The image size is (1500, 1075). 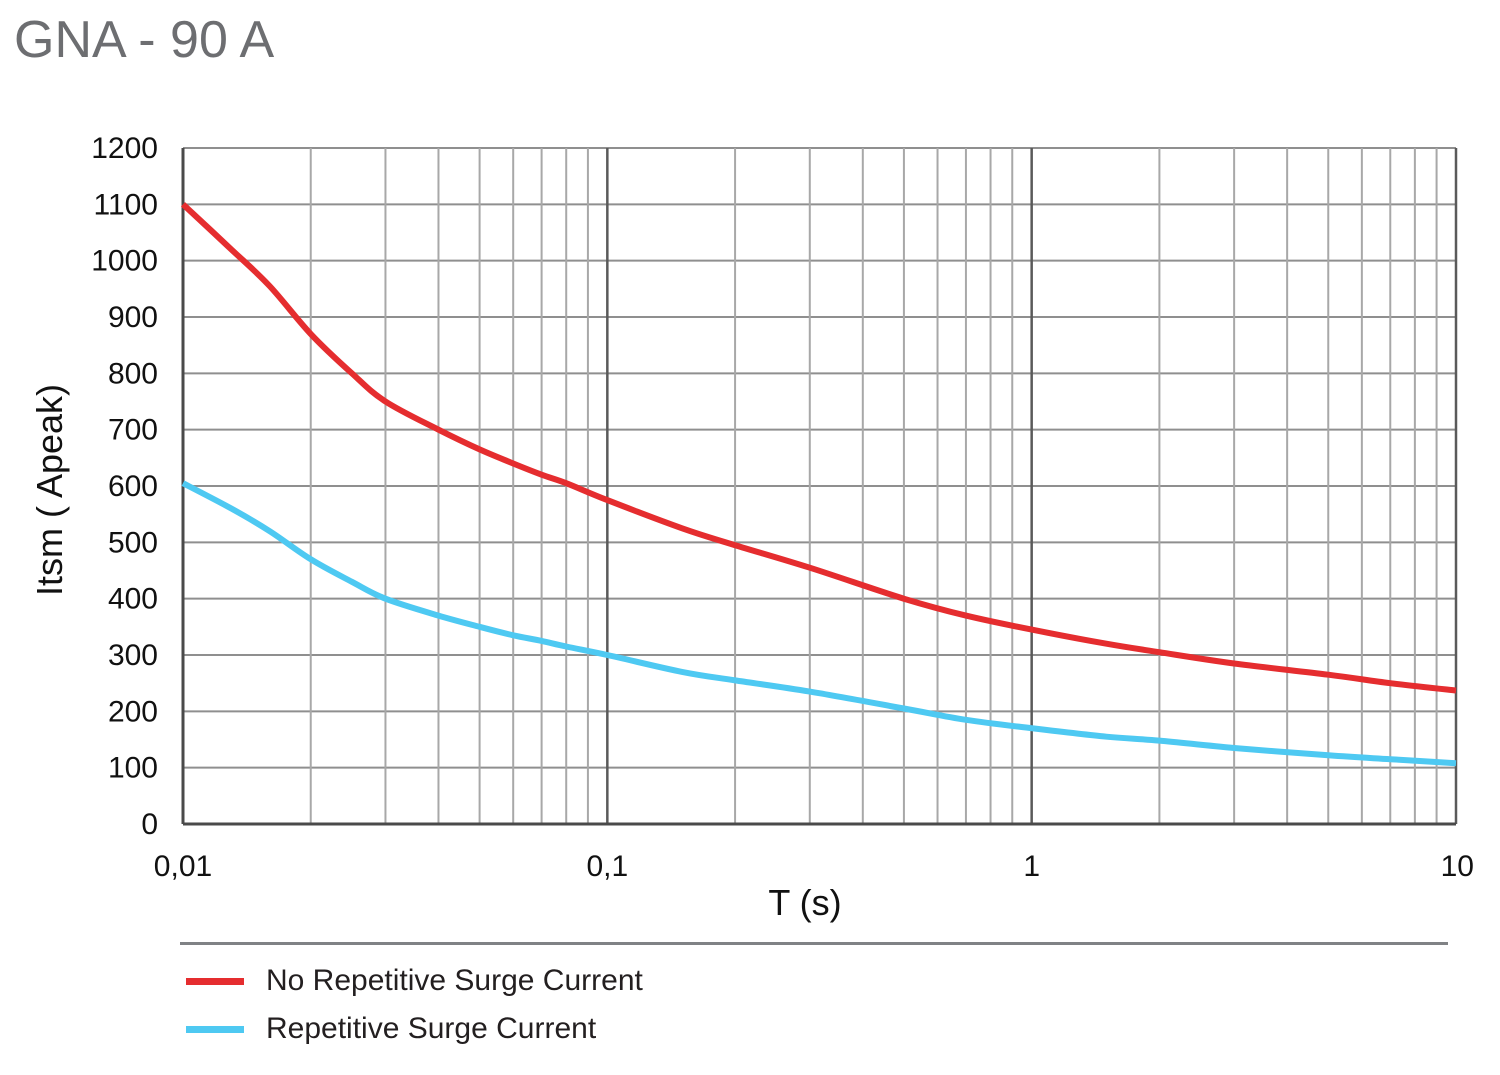 What do you see at coordinates (133, 655) in the screenshot?
I see `y-tick-label: 300` at bounding box center [133, 655].